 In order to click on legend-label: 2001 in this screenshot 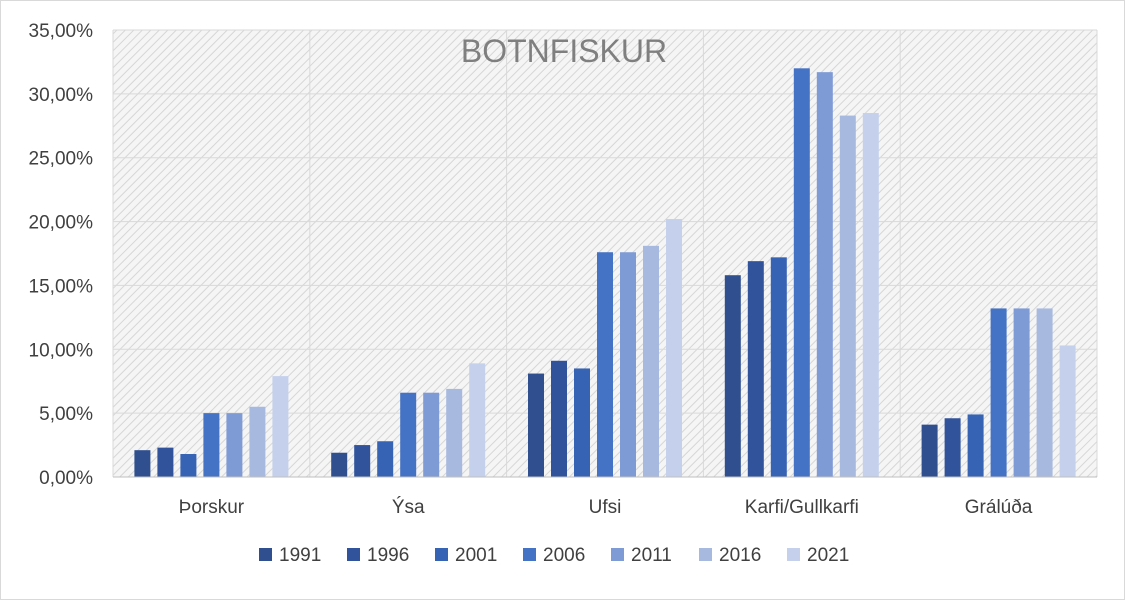, I will do `click(476, 555)`.